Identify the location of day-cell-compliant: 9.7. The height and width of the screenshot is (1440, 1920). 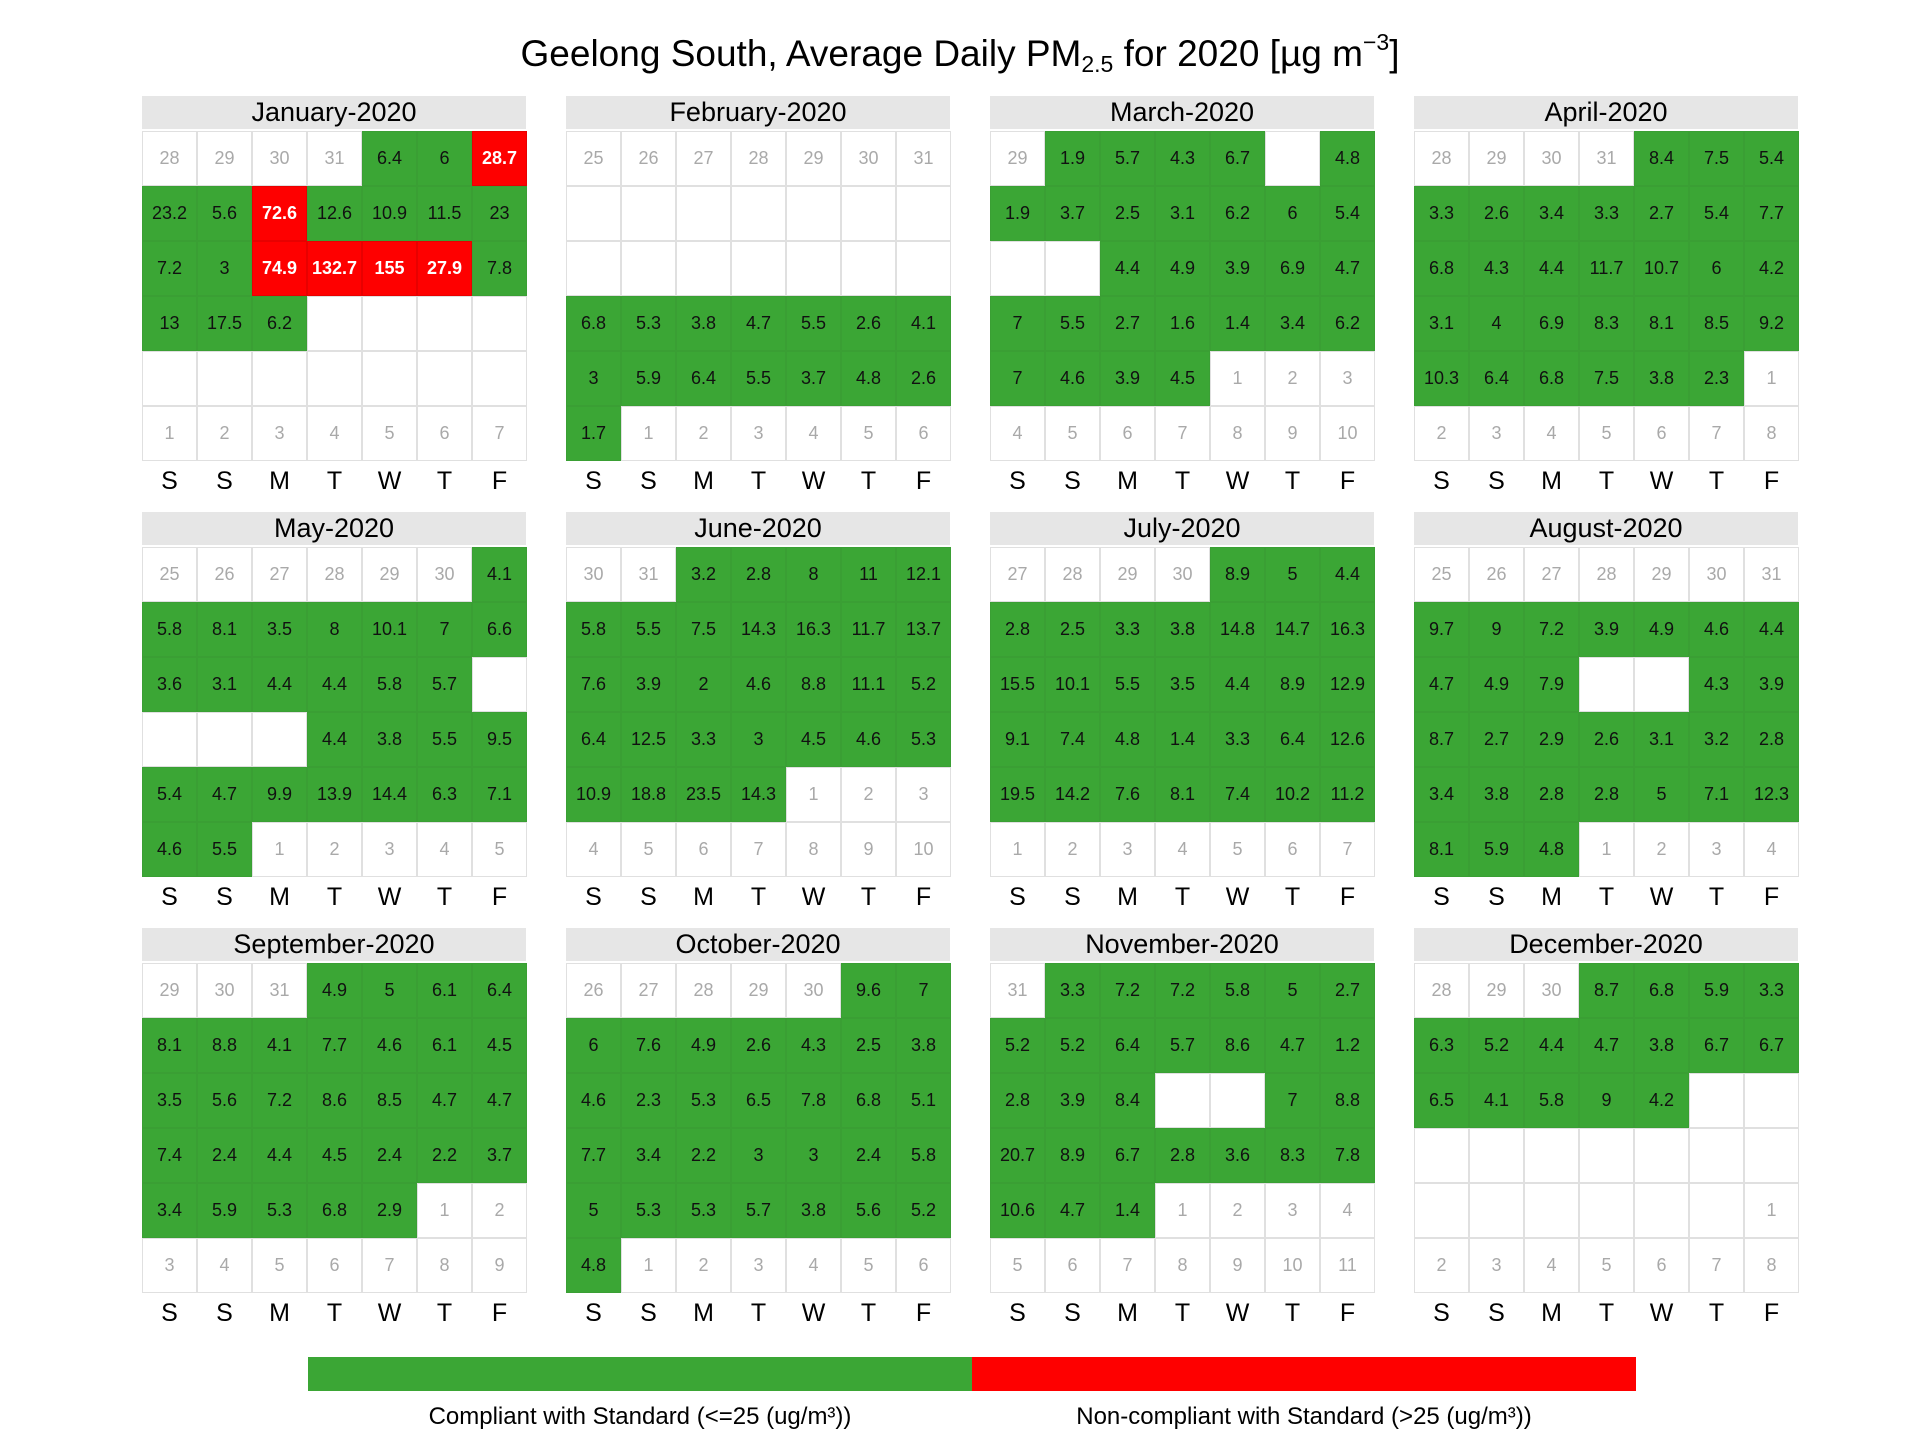
(1441, 629).